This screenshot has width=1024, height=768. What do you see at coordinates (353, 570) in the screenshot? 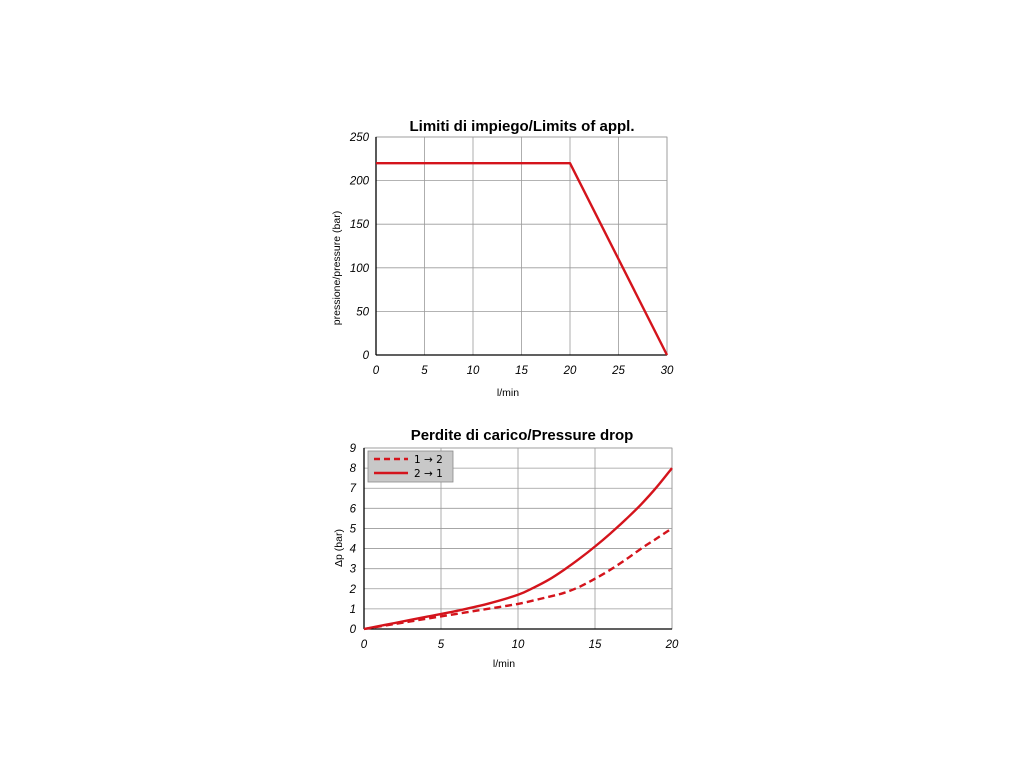
I see `y-tick-label: 3` at bounding box center [353, 570].